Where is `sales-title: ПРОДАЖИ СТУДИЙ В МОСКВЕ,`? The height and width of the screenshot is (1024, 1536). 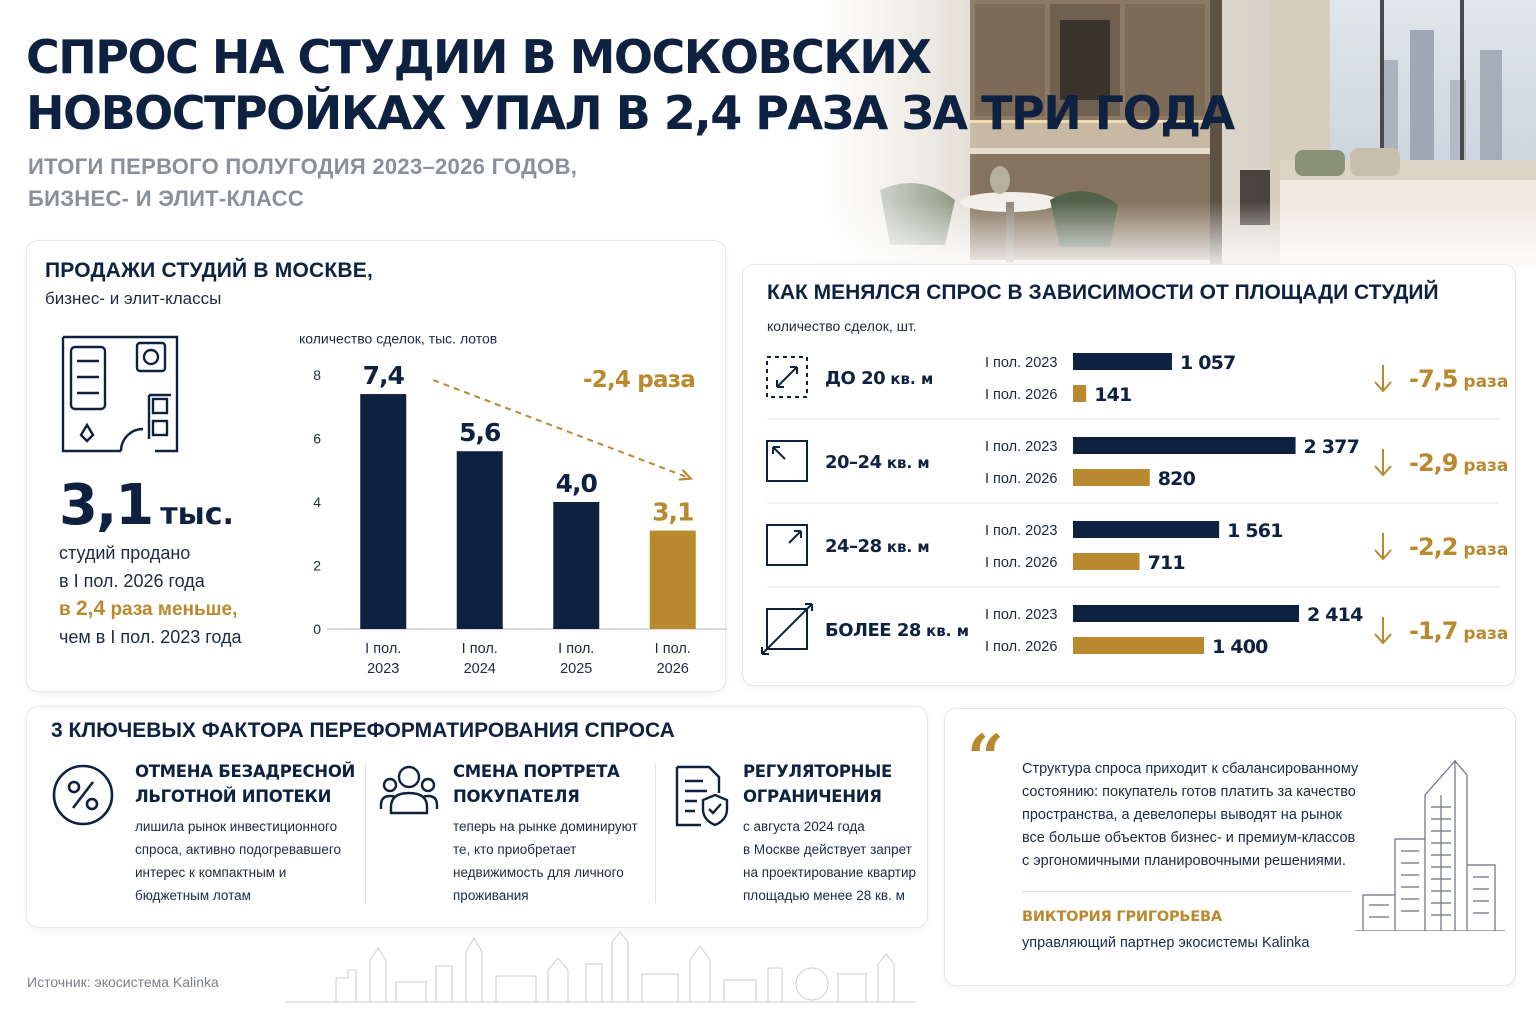 sales-title: ПРОДАЖИ СТУДИЙ В МОСКВЕ, is located at coordinates (209, 270).